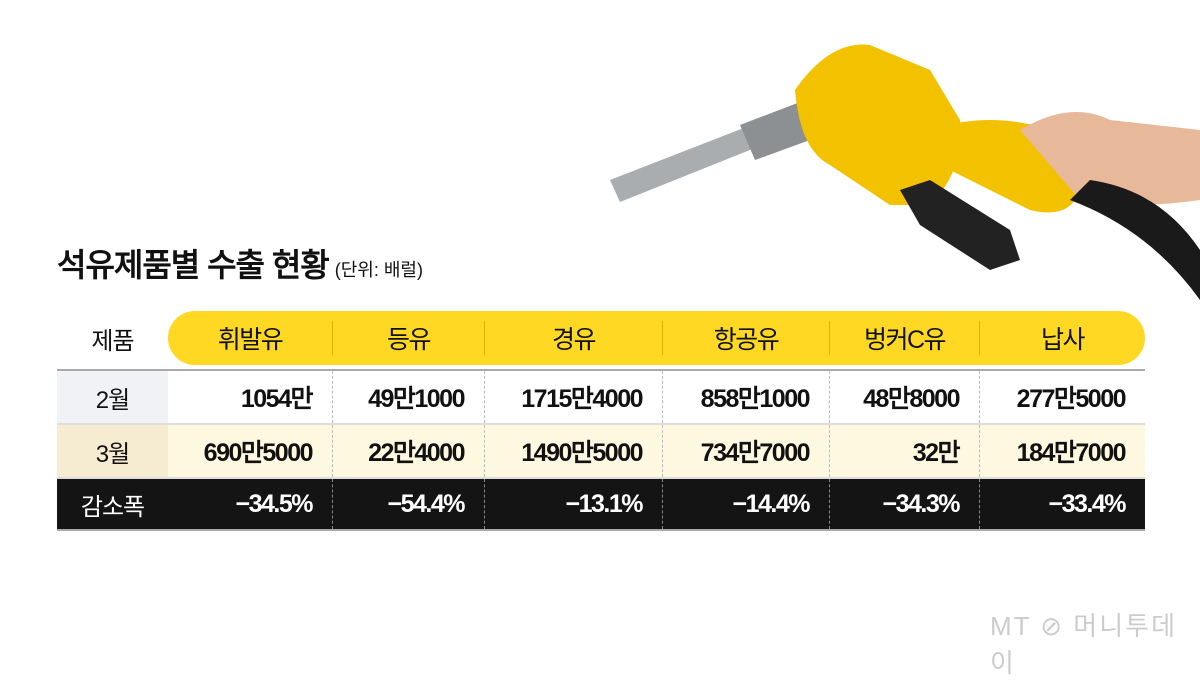 This screenshot has height=680, width=1200. What do you see at coordinates (378, 270) in the screenshot?
I see `unit-label: (단위: 배럴)` at bounding box center [378, 270].